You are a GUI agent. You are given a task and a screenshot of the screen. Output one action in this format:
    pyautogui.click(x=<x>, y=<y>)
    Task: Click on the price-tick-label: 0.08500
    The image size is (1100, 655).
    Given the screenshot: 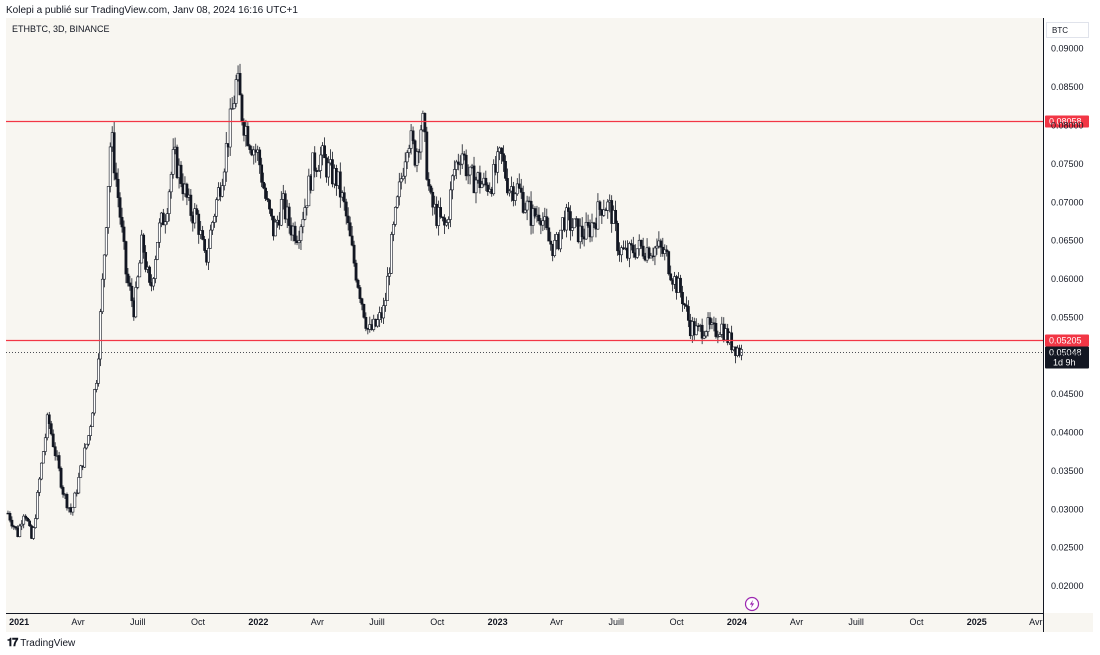 What is the action you would take?
    pyautogui.click(x=1067, y=87)
    